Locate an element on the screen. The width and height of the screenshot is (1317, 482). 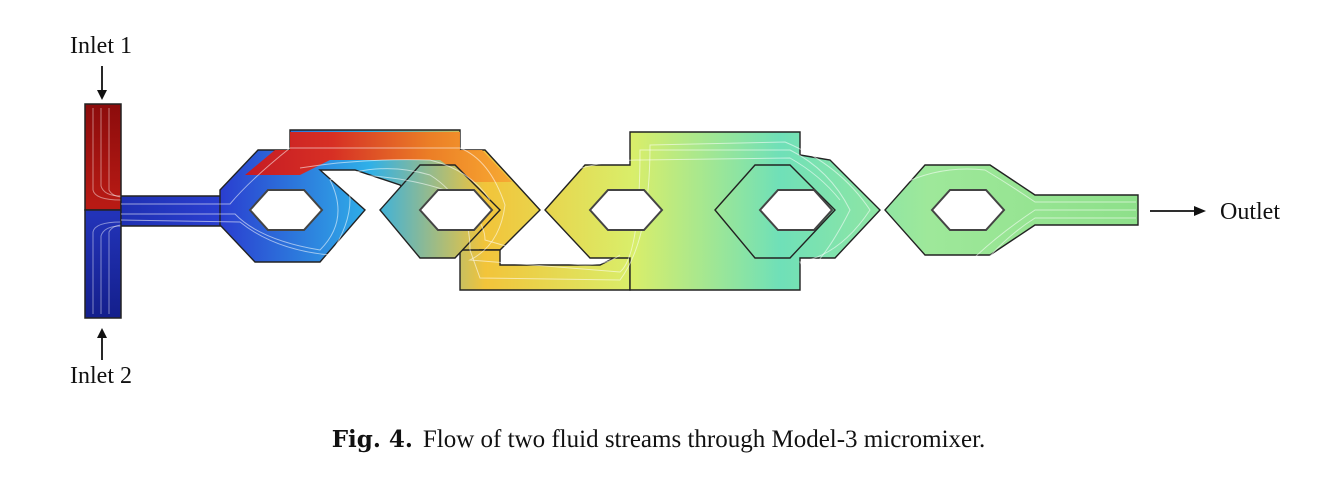
figure-number: Fig. 4. is located at coordinates (372, 439).